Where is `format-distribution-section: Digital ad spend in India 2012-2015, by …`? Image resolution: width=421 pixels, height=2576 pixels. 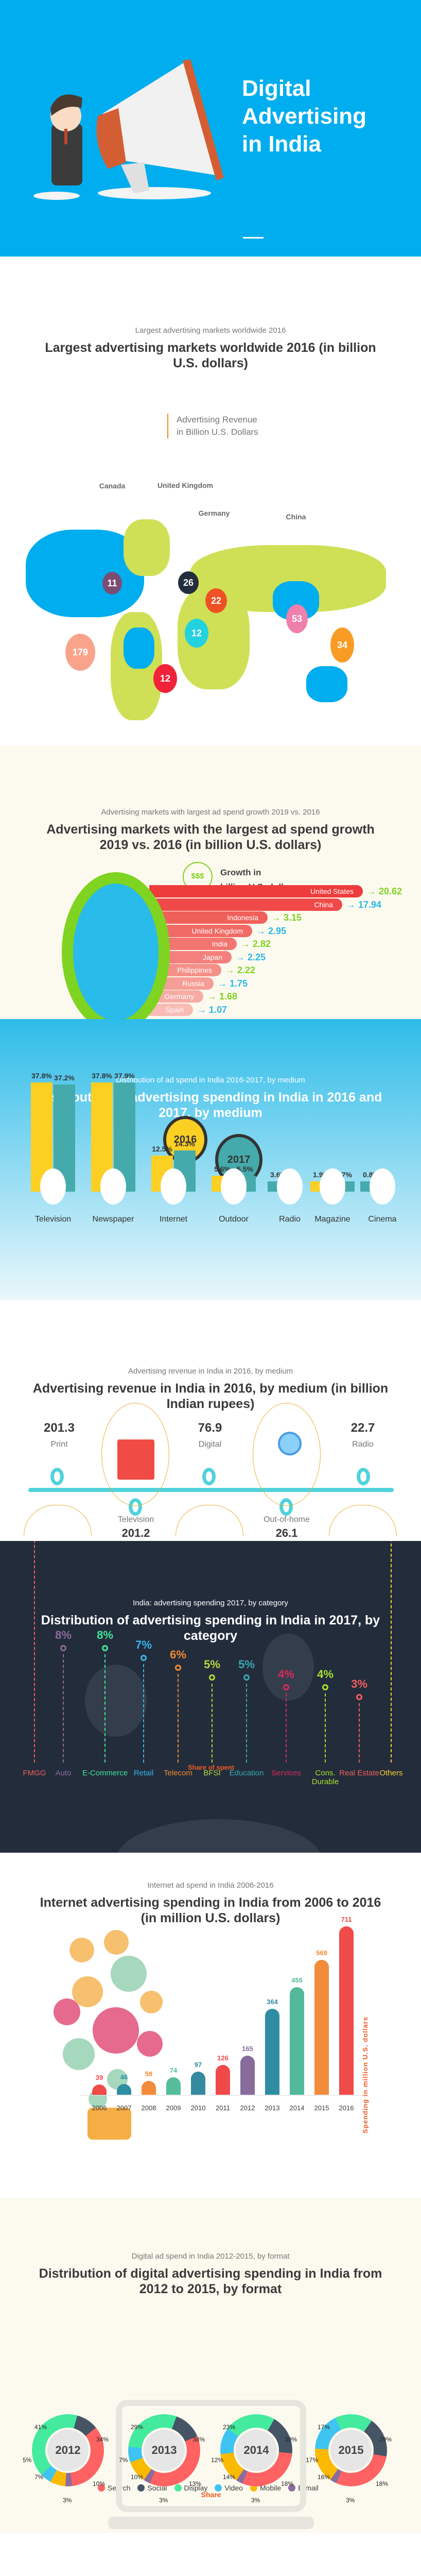 format-distribution-section: Digital ad spend in India 2012-2015, by … is located at coordinates (210, 2365).